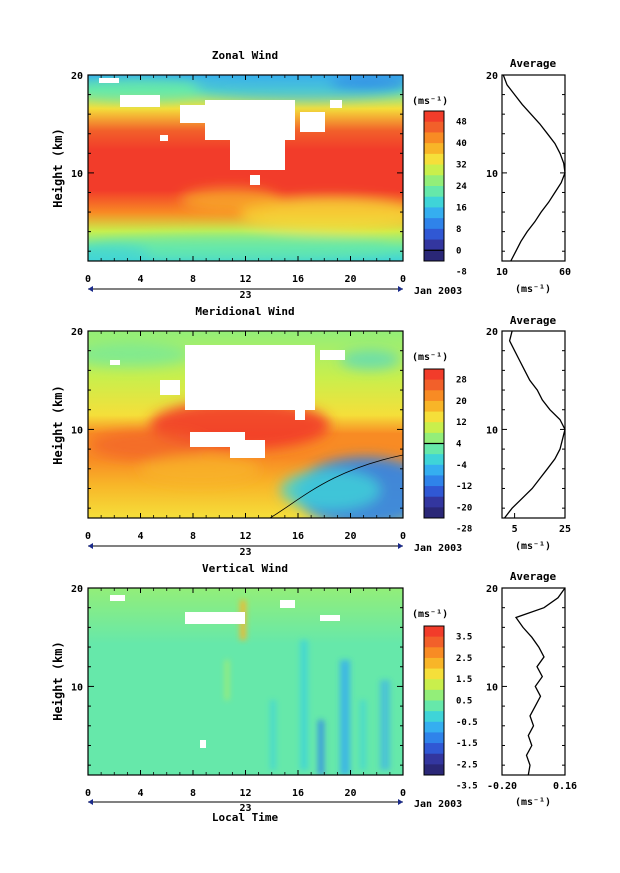 This screenshot has height=873, width=620. I want to click on x-tick-label: 0, so click(88, 279).